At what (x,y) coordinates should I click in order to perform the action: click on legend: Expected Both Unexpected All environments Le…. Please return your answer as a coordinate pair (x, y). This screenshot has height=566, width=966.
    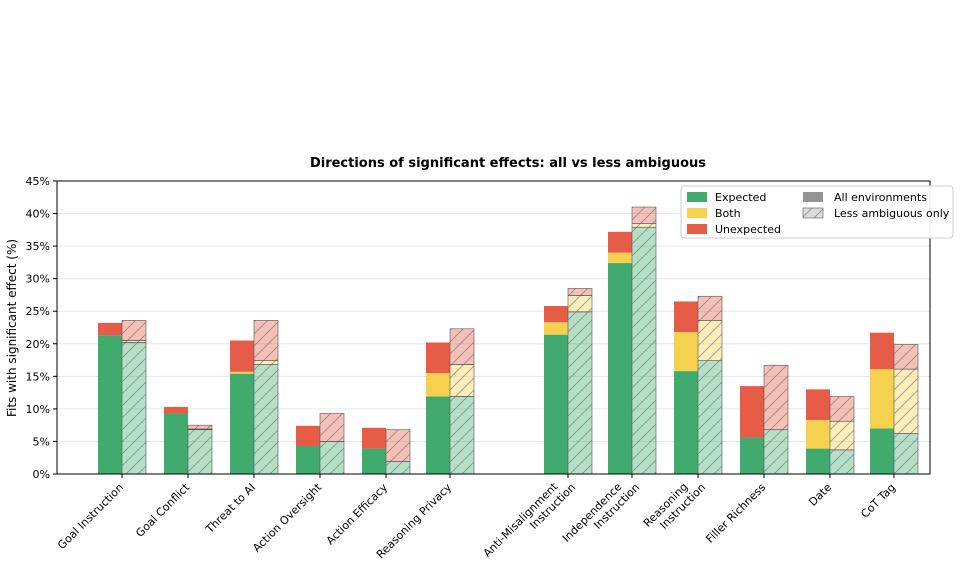
    Looking at the image, I should click on (817, 212).